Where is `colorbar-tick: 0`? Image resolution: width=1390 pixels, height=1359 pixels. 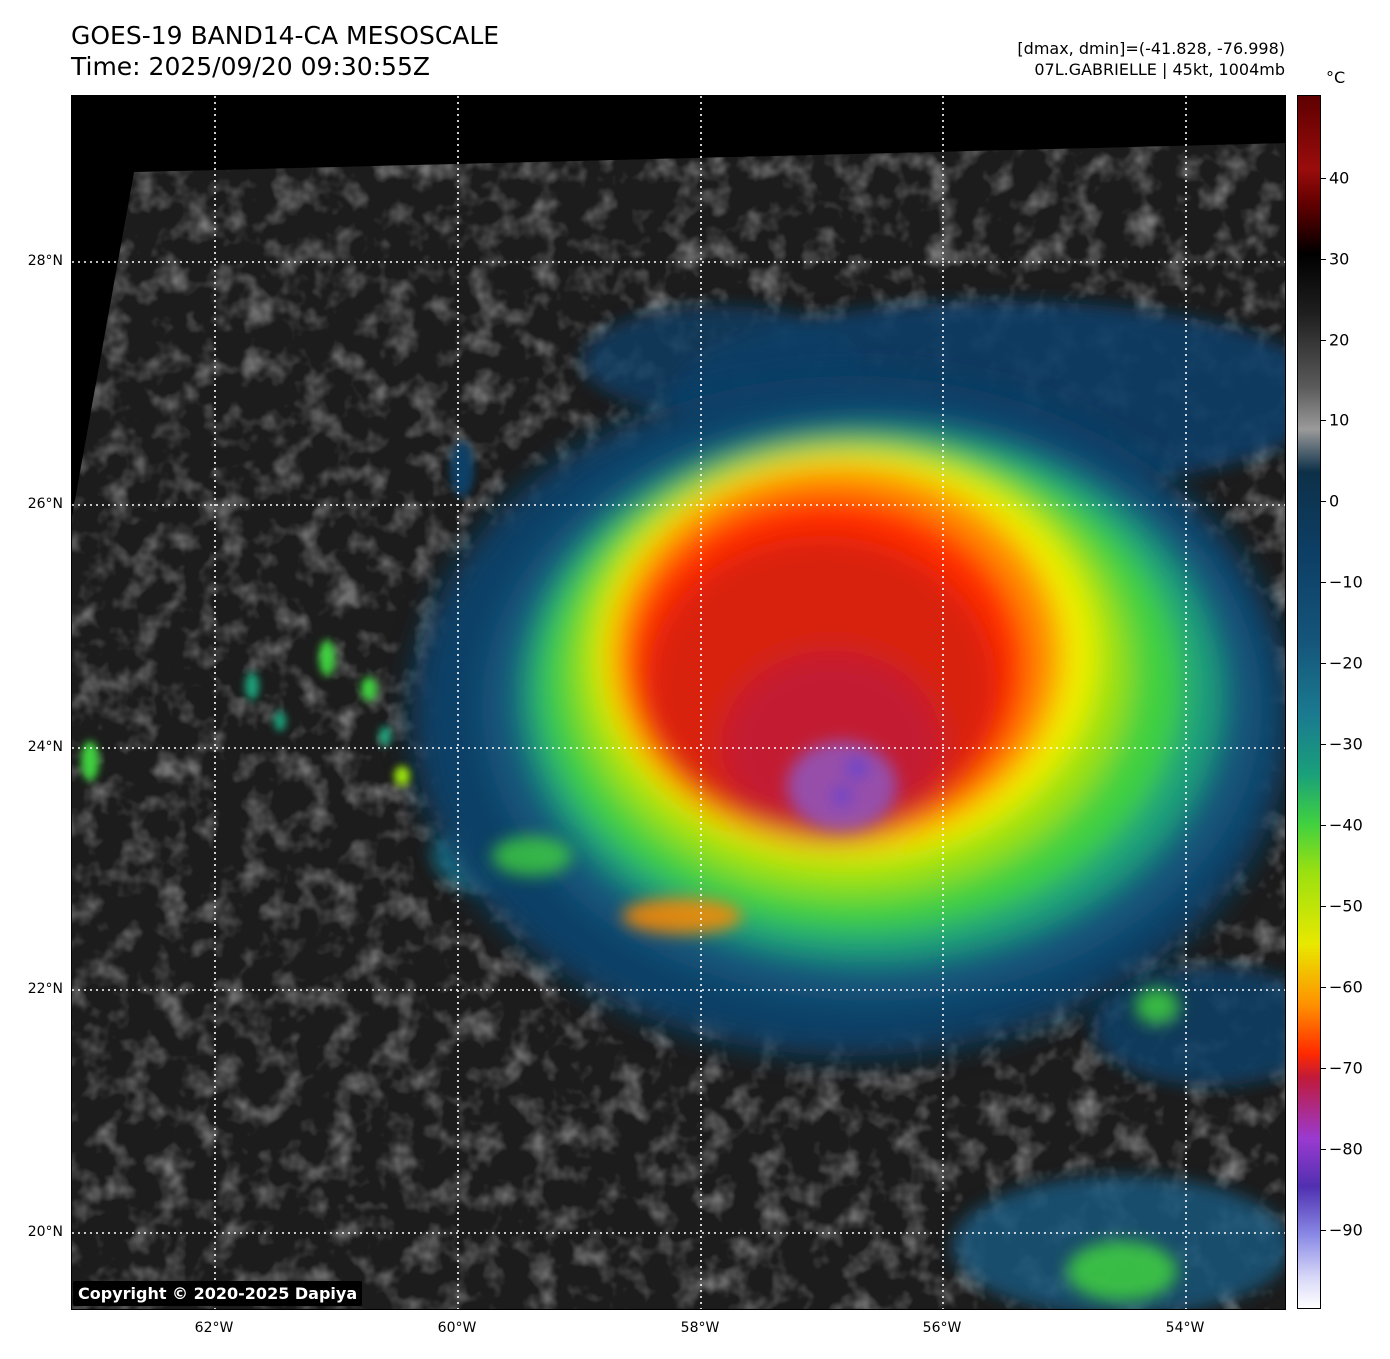
colorbar-tick: 0 is located at coordinates (1334, 501).